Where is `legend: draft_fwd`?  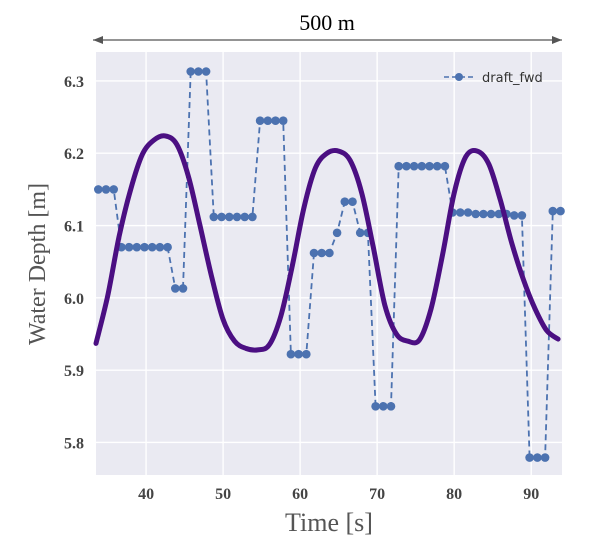
legend: draft_fwd is located at coordinates (493, 78).